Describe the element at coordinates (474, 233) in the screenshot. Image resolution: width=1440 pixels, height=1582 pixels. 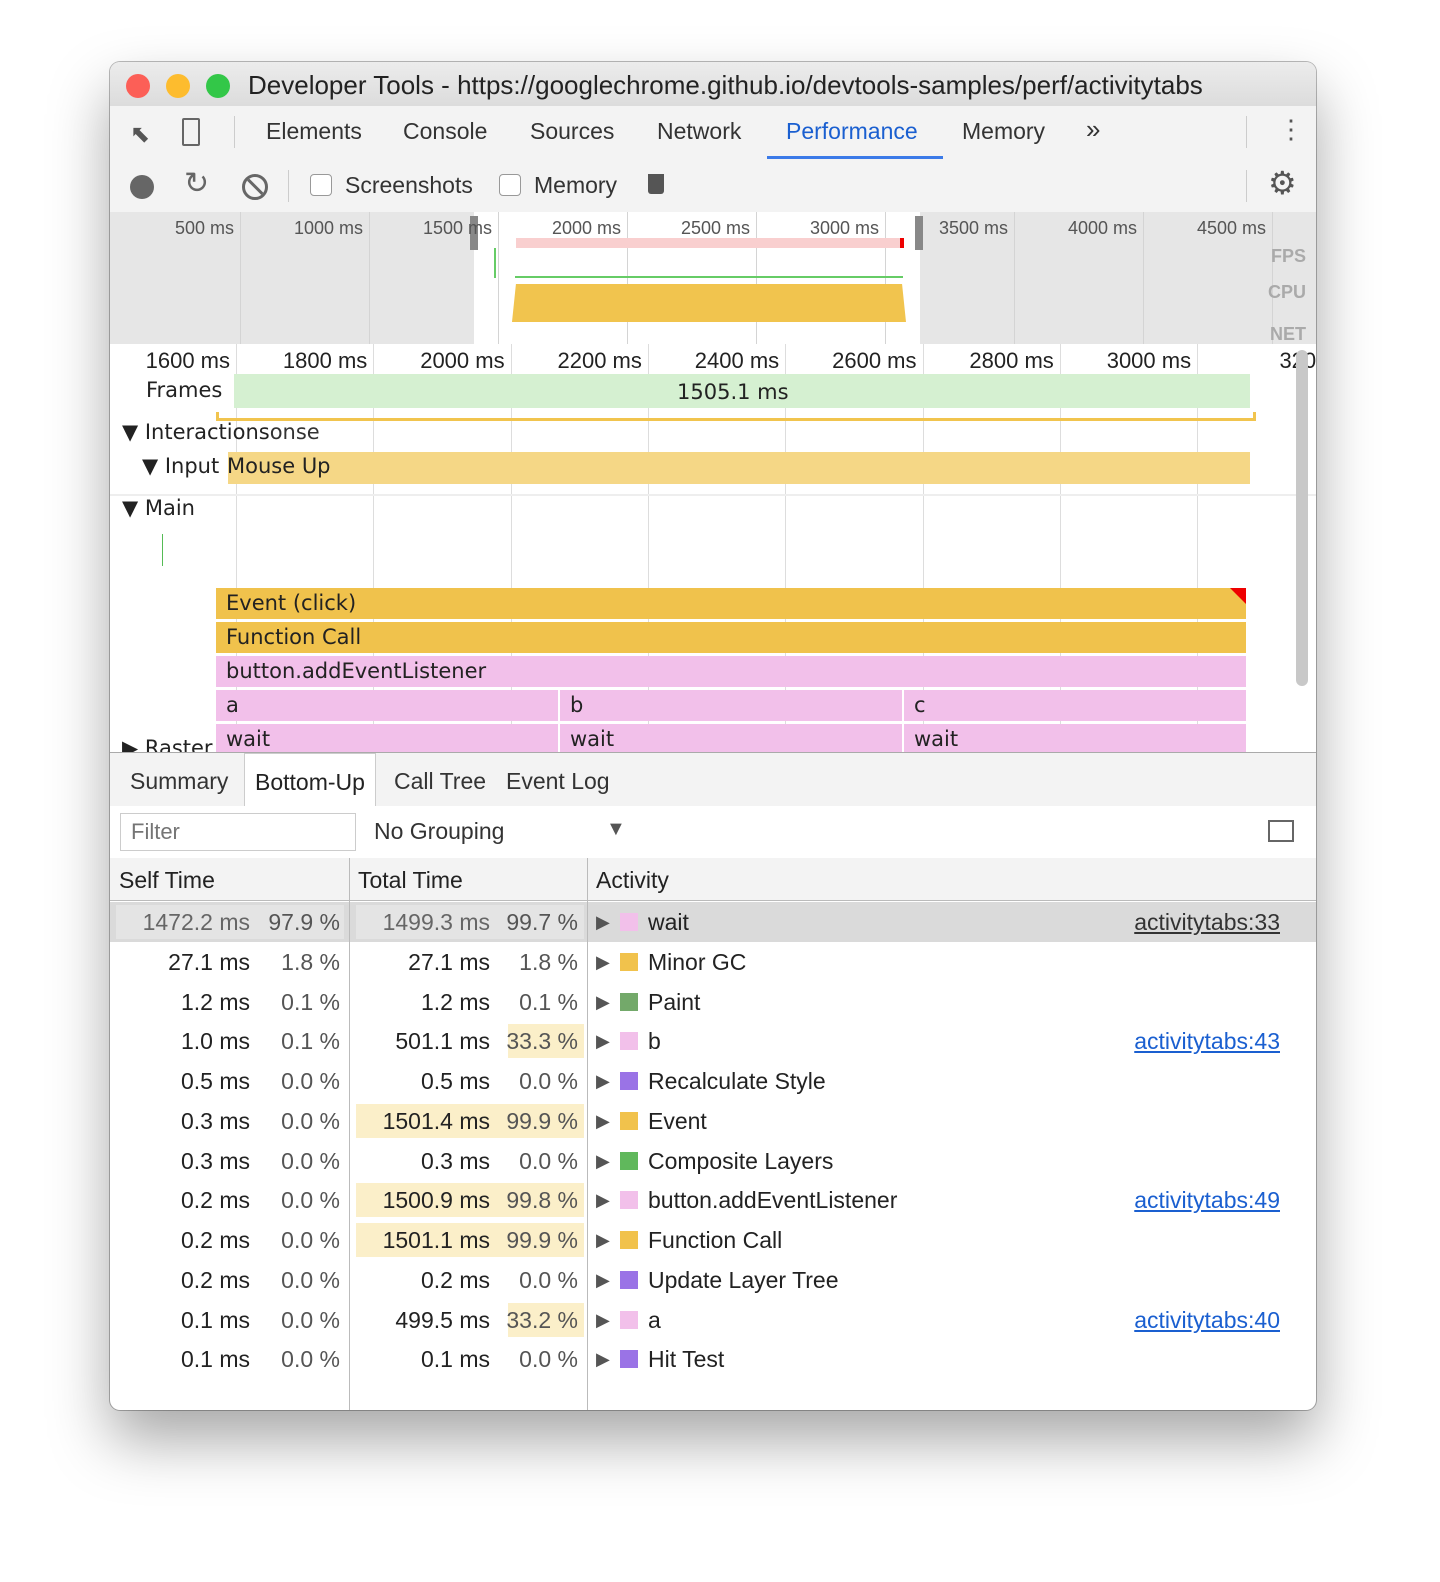
I see `selection-left-handle` at that location.